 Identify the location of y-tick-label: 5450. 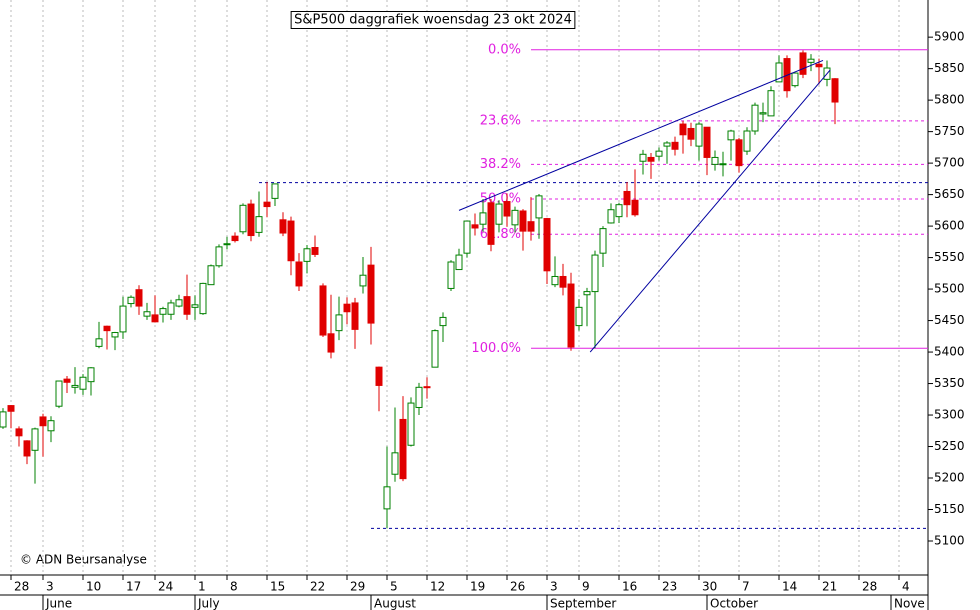
(949, 320).